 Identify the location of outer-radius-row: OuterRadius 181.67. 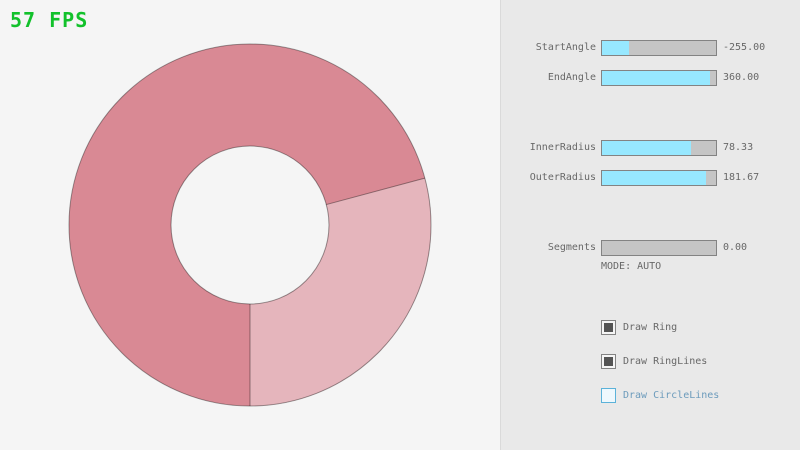
(650, 178).